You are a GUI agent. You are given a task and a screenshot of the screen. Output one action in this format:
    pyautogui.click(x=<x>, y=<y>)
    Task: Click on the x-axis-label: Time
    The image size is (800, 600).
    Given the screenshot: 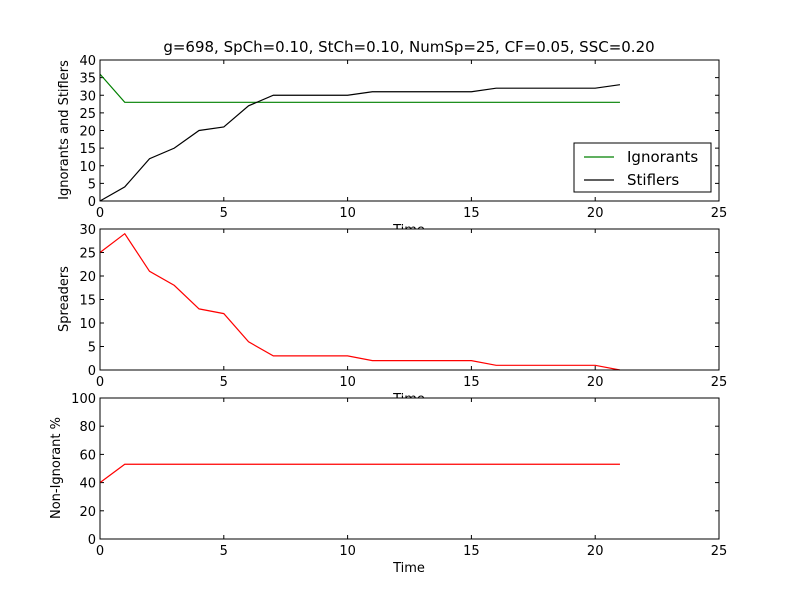 What is the action you would take?
    pyautogui.click(x=408, y=568)
    